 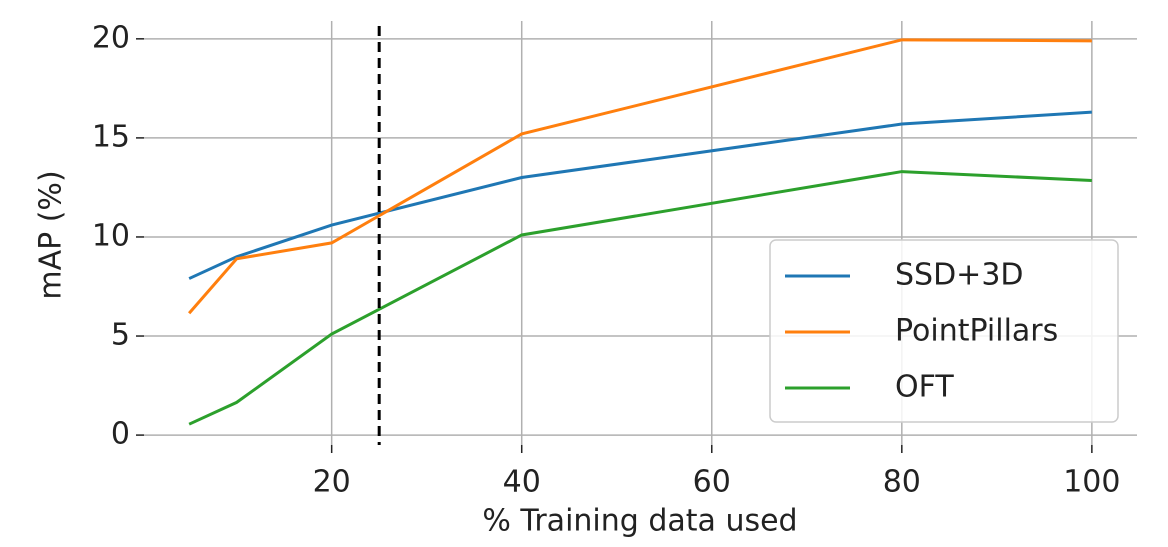 I want to click on x-tick-label: 60, so click(x=712, y=482).